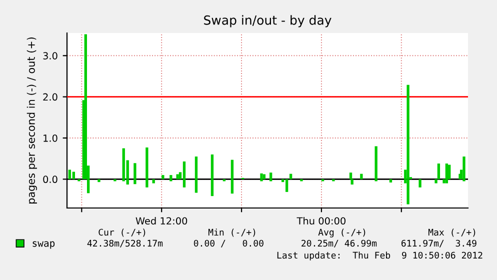  I want to click on text: Last update: Thu Feb 9 10:50:06 2012, so click(379, 256).